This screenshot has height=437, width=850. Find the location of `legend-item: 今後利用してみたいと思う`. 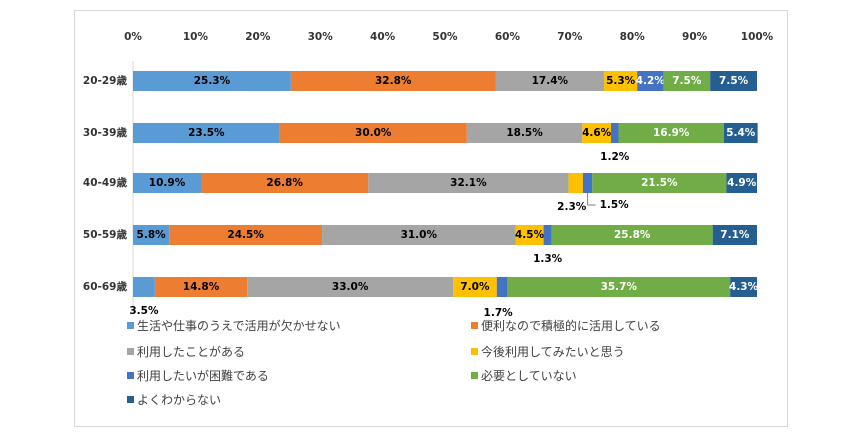

legend-item: 今後利用してみたいと思う is located at coordinates (548, 351).